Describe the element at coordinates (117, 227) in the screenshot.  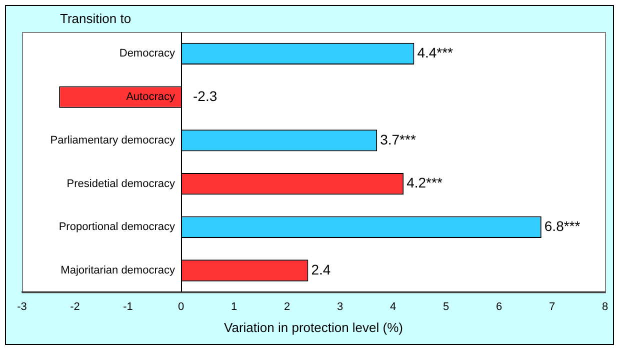
I see `y-tick-label: Proportional democracy` at that location.